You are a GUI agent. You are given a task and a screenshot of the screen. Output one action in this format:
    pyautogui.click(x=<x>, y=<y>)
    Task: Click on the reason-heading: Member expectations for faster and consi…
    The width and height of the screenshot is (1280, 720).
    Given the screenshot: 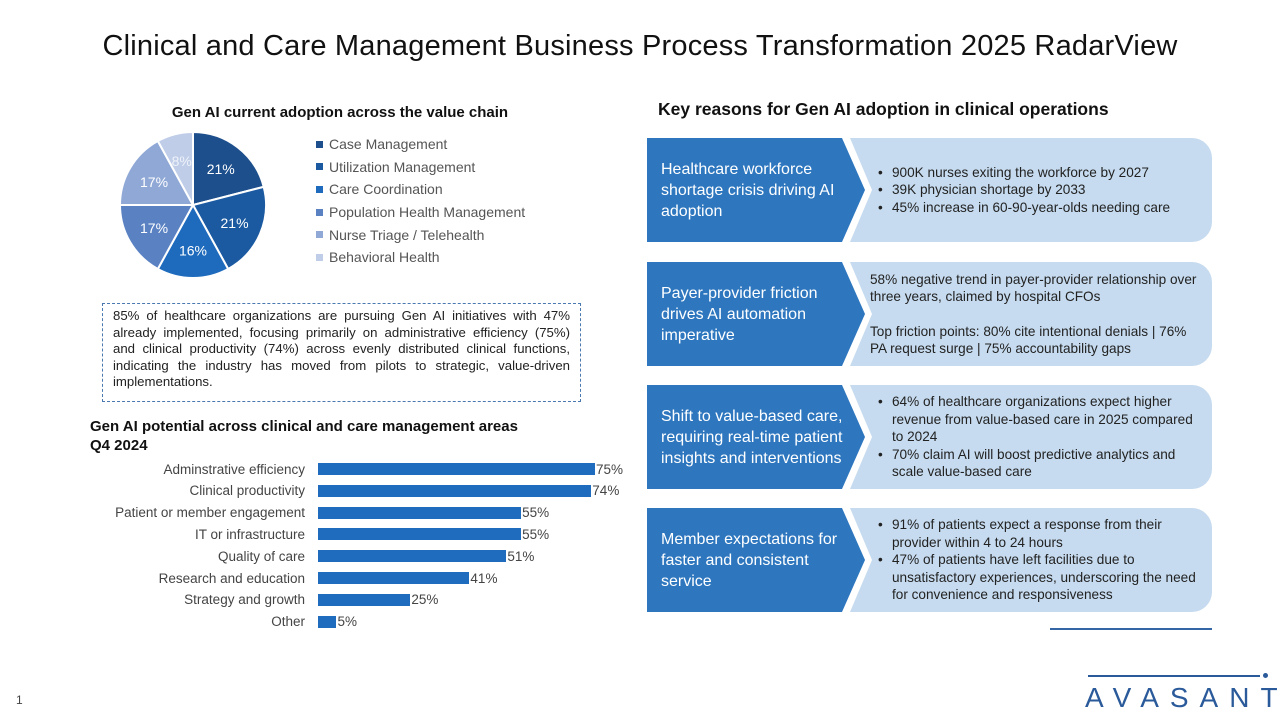 What is the action you would take?
    pyautogui.click(x=756, y=560)
    